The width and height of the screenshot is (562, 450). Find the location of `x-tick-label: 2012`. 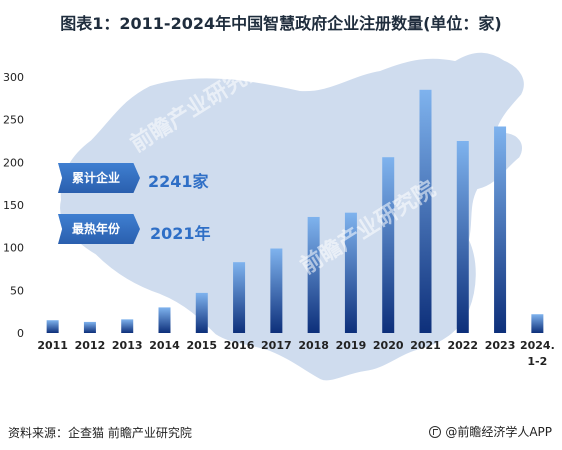

x-tick-label: 2012 is located at coordinates (90, 345).